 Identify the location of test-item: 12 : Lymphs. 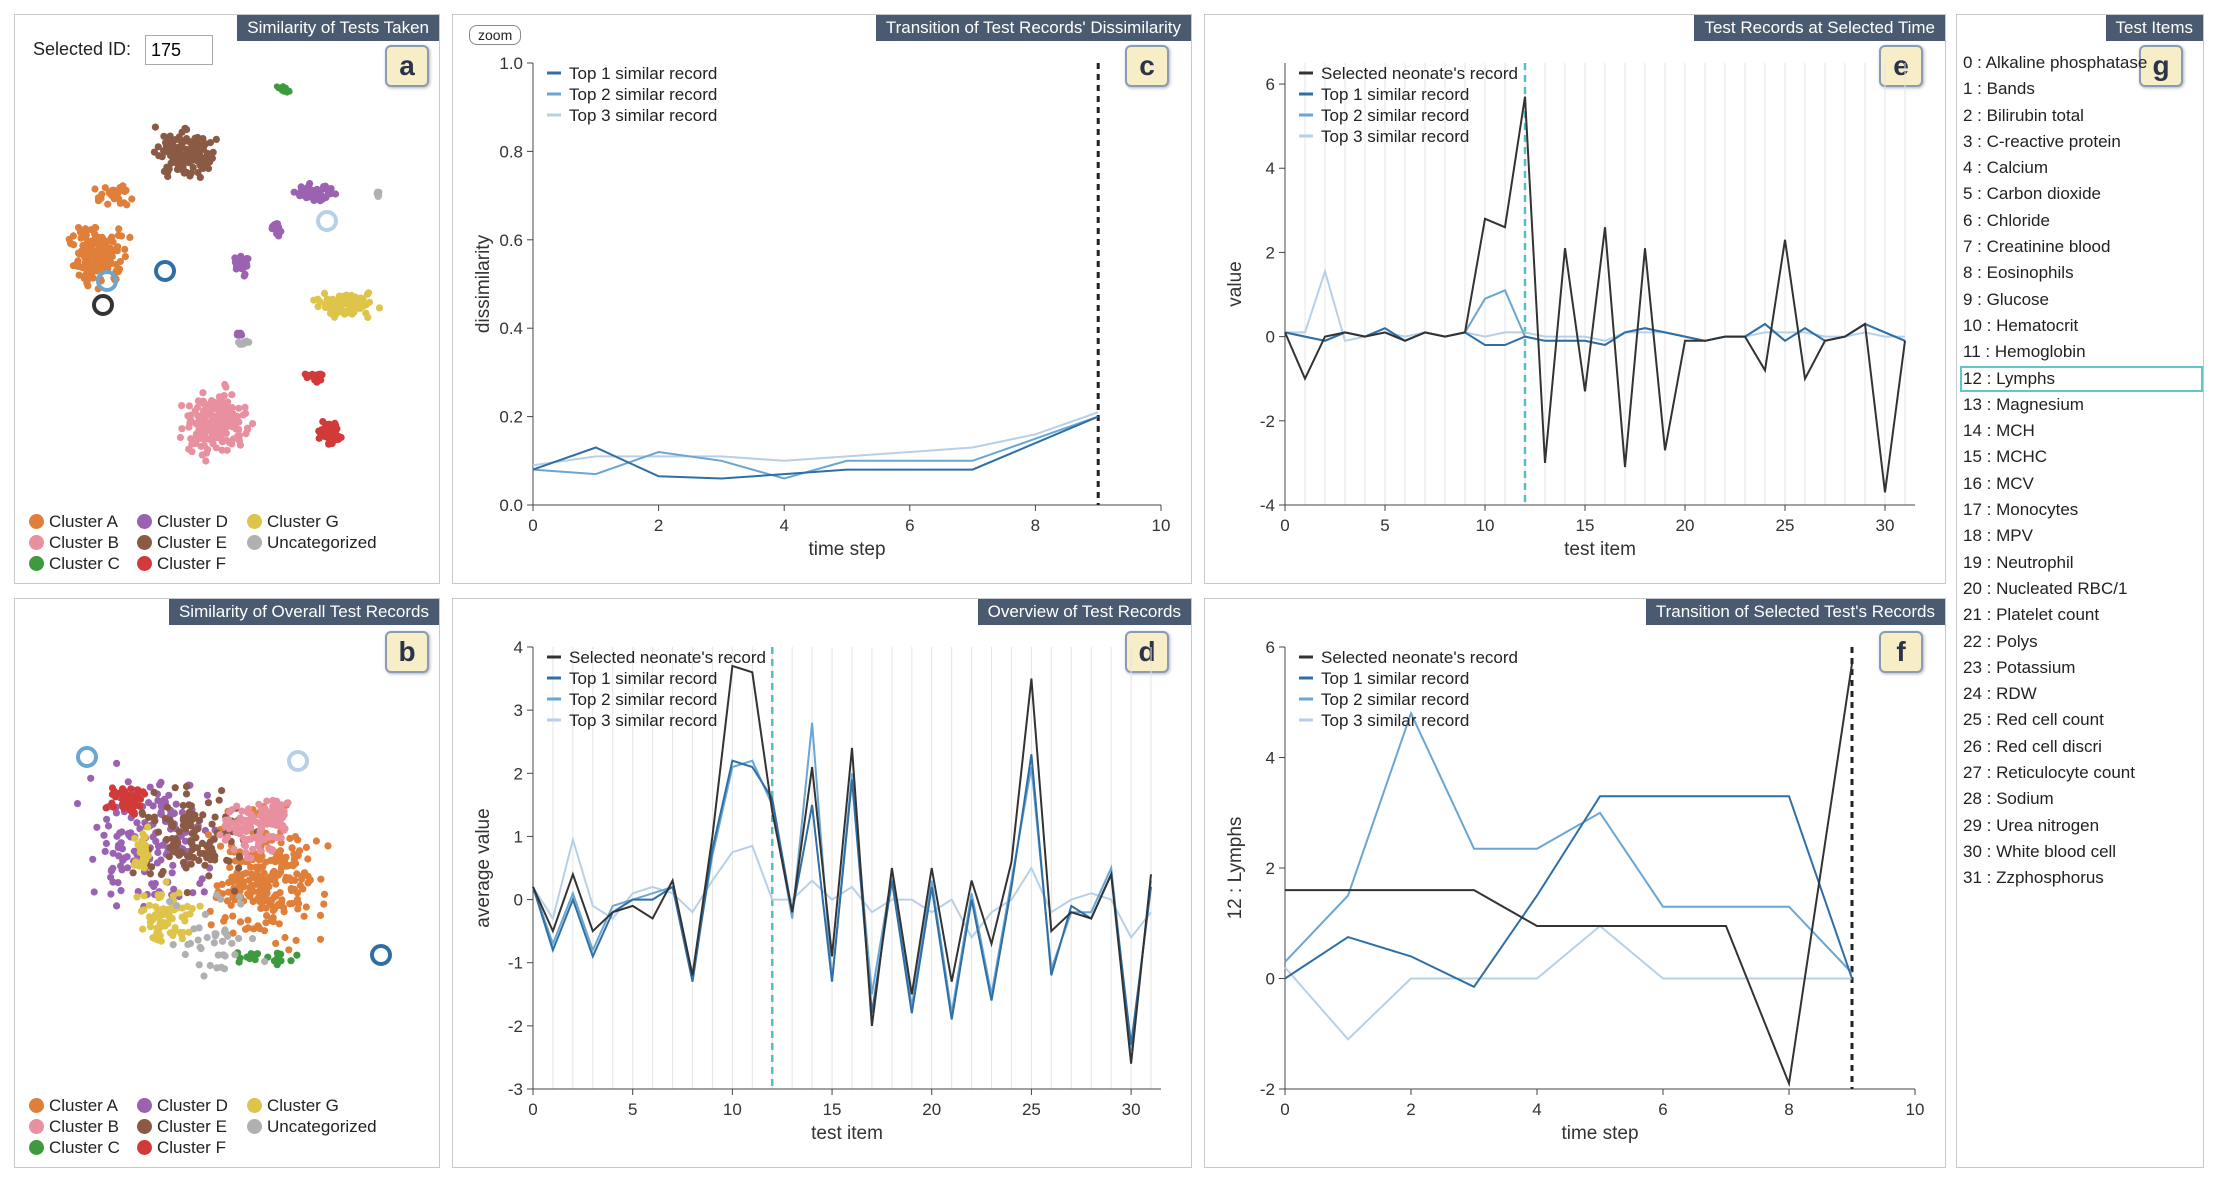
(2081, 378).